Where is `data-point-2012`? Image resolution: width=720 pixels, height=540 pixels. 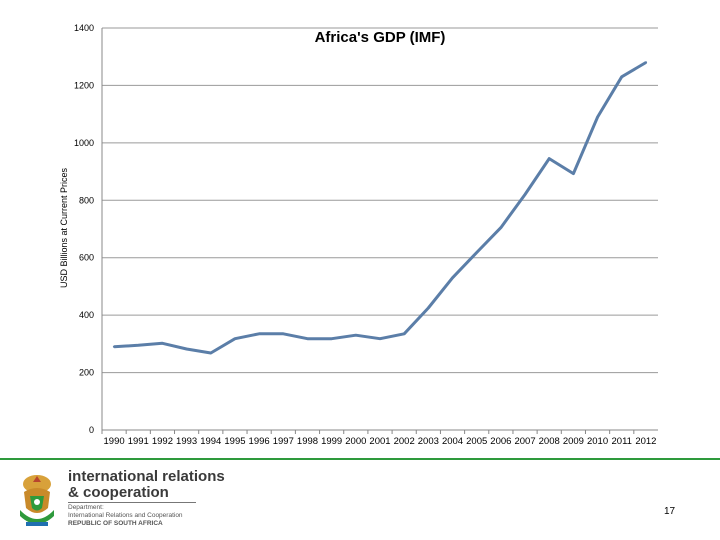 data-point-2012 is located at coordinates (646, 62).